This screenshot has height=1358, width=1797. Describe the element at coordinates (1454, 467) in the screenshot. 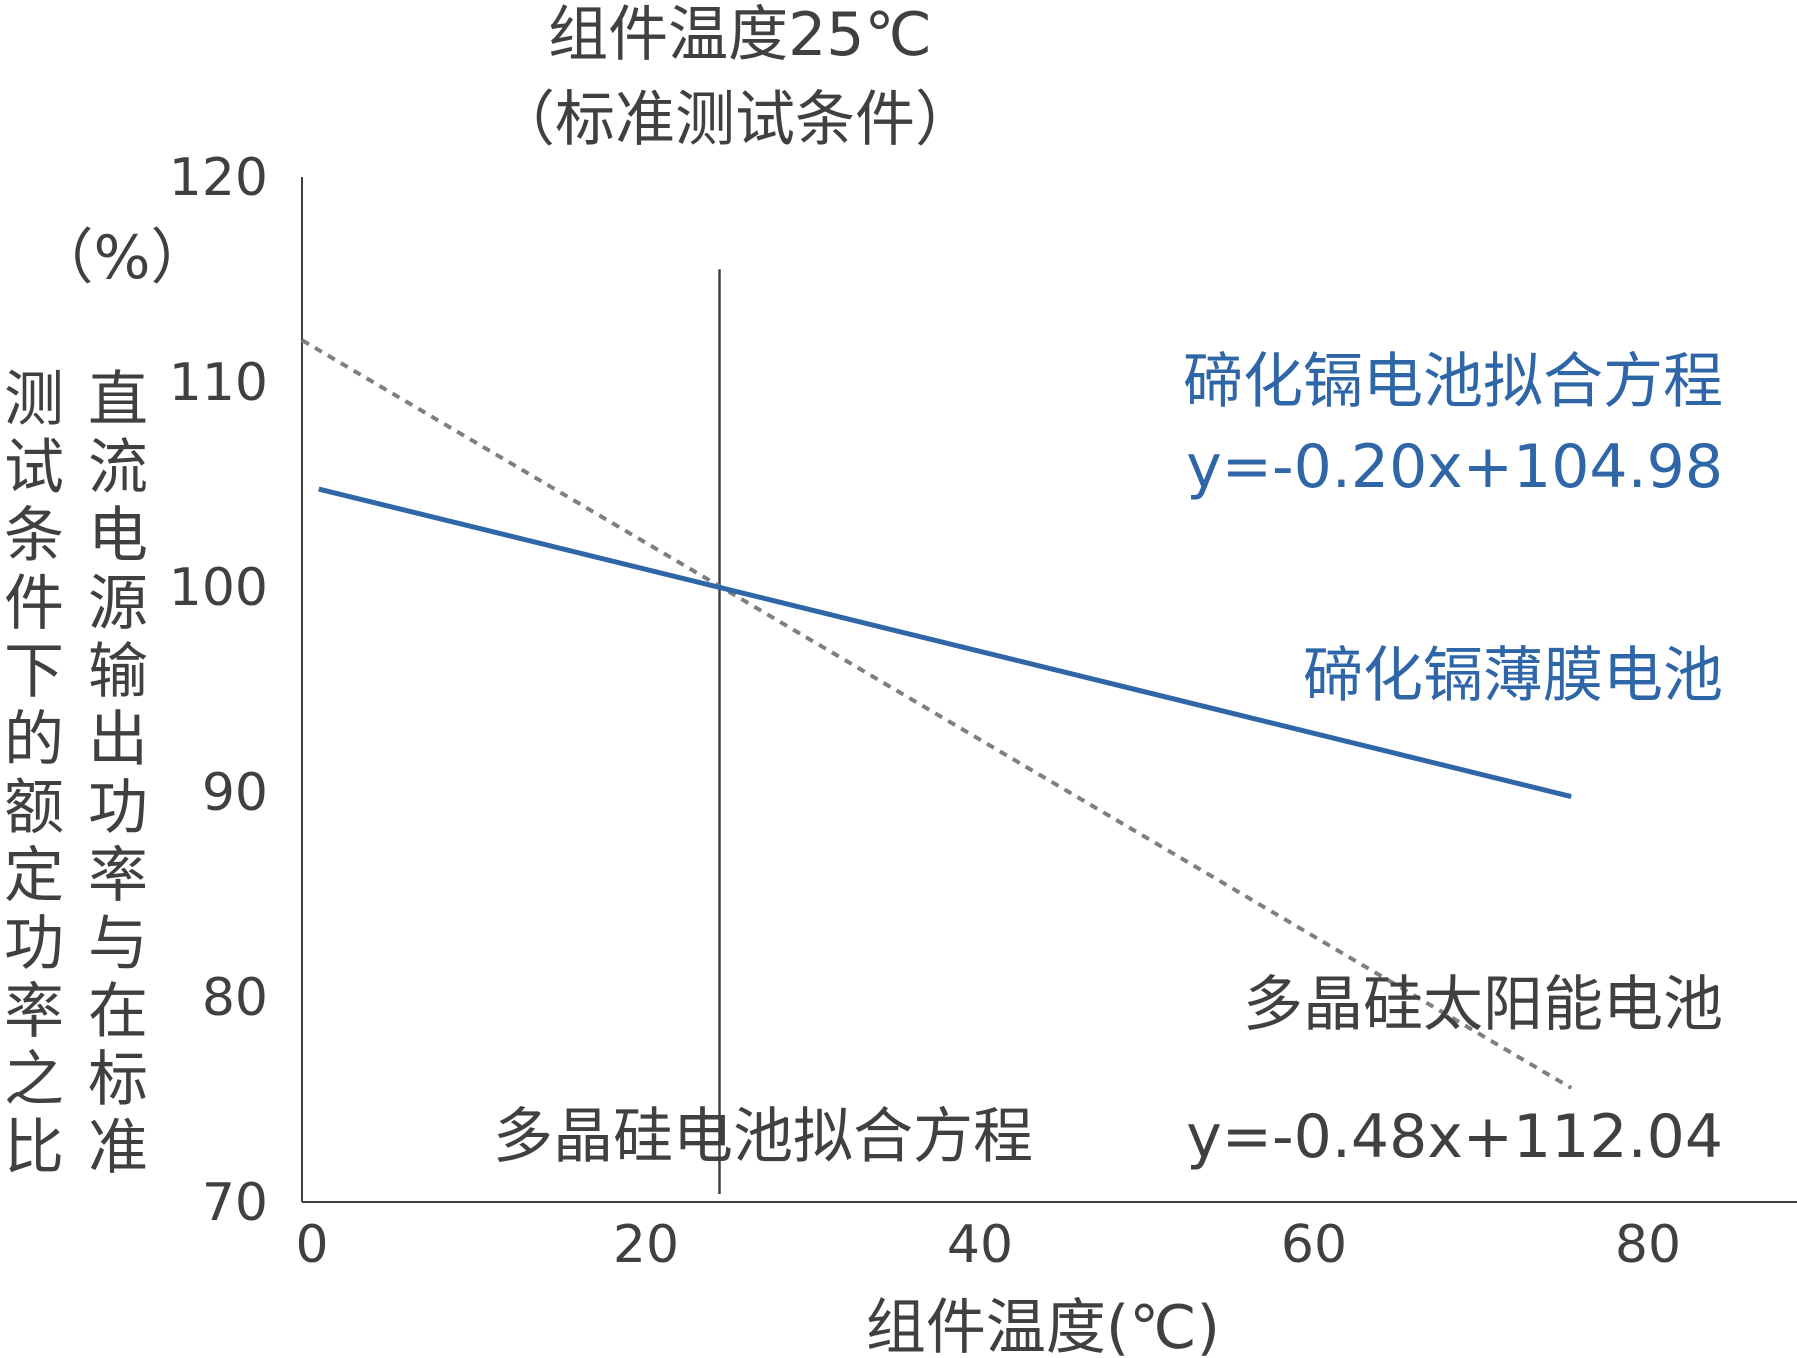

I see `cdte-equation: y=-0.20x+104.98` at that location.